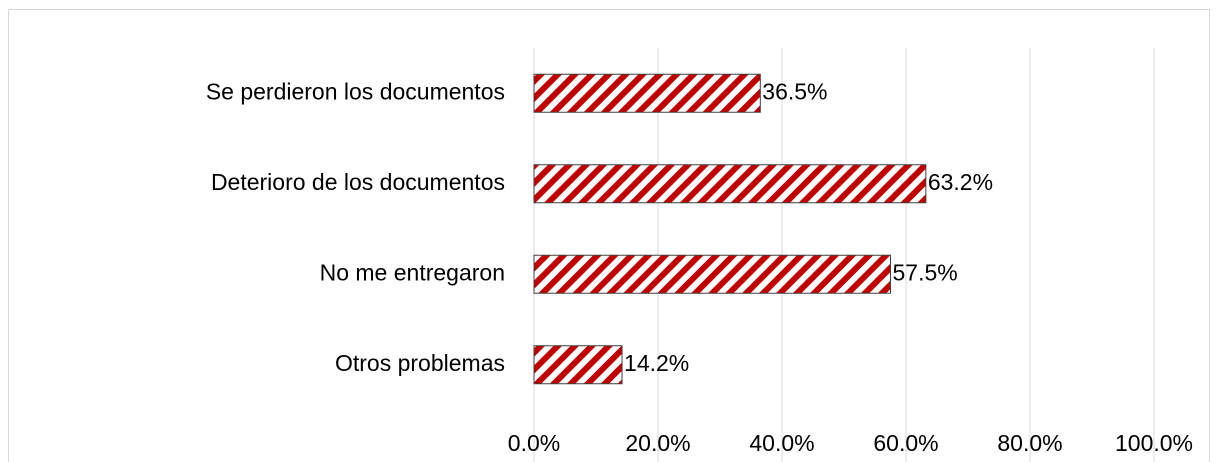 Image resolution: width=1217 pixels, height=462 pixels. Describe the element at coordinates (534, 443) in the screenshot. I see `x-tick-label: 0.0%` at that location.